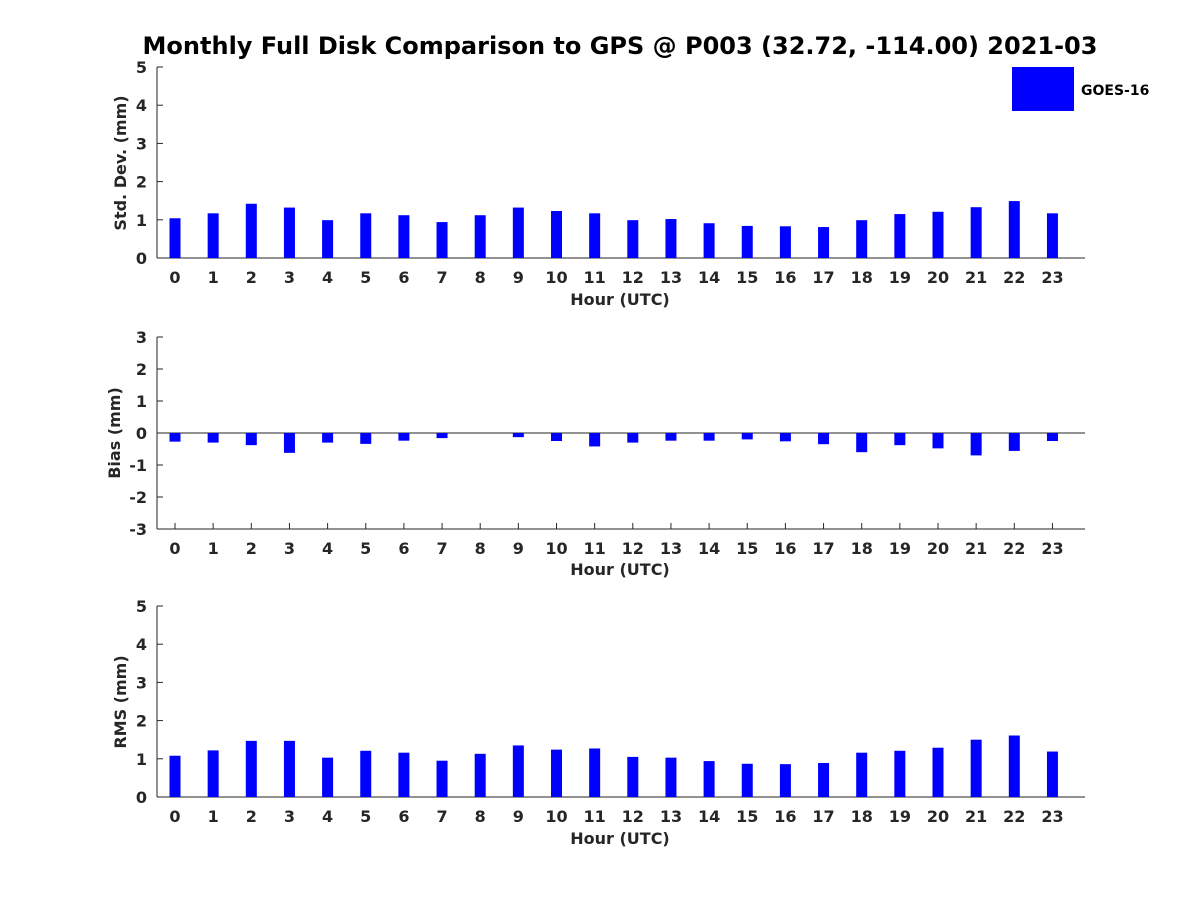 The width and height of the screenshot is (1200, 900). What do you see at coordinates (138, 497) in the screenshot?
I see `y-tick-label: -2` at bounding box center [138, 497].